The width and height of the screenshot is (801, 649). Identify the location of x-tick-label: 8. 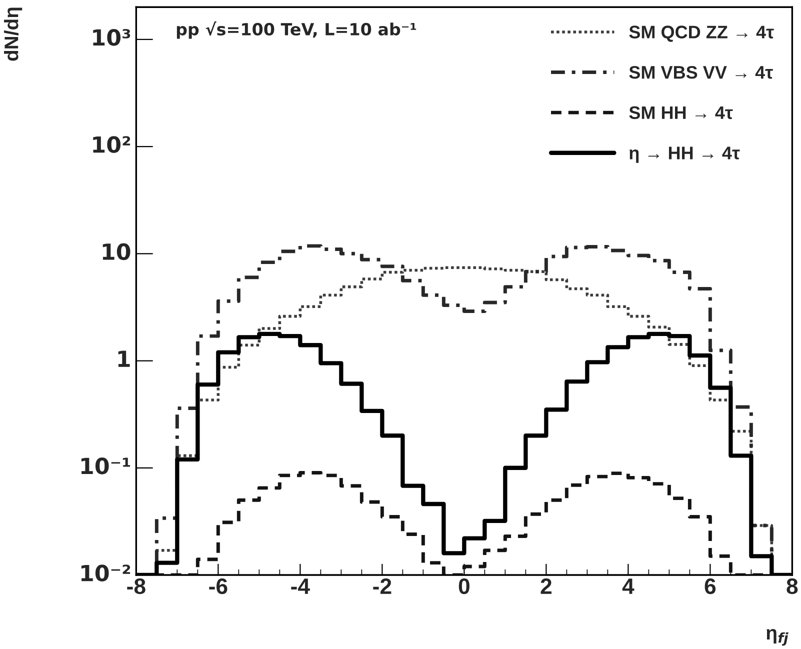
(792, 586).